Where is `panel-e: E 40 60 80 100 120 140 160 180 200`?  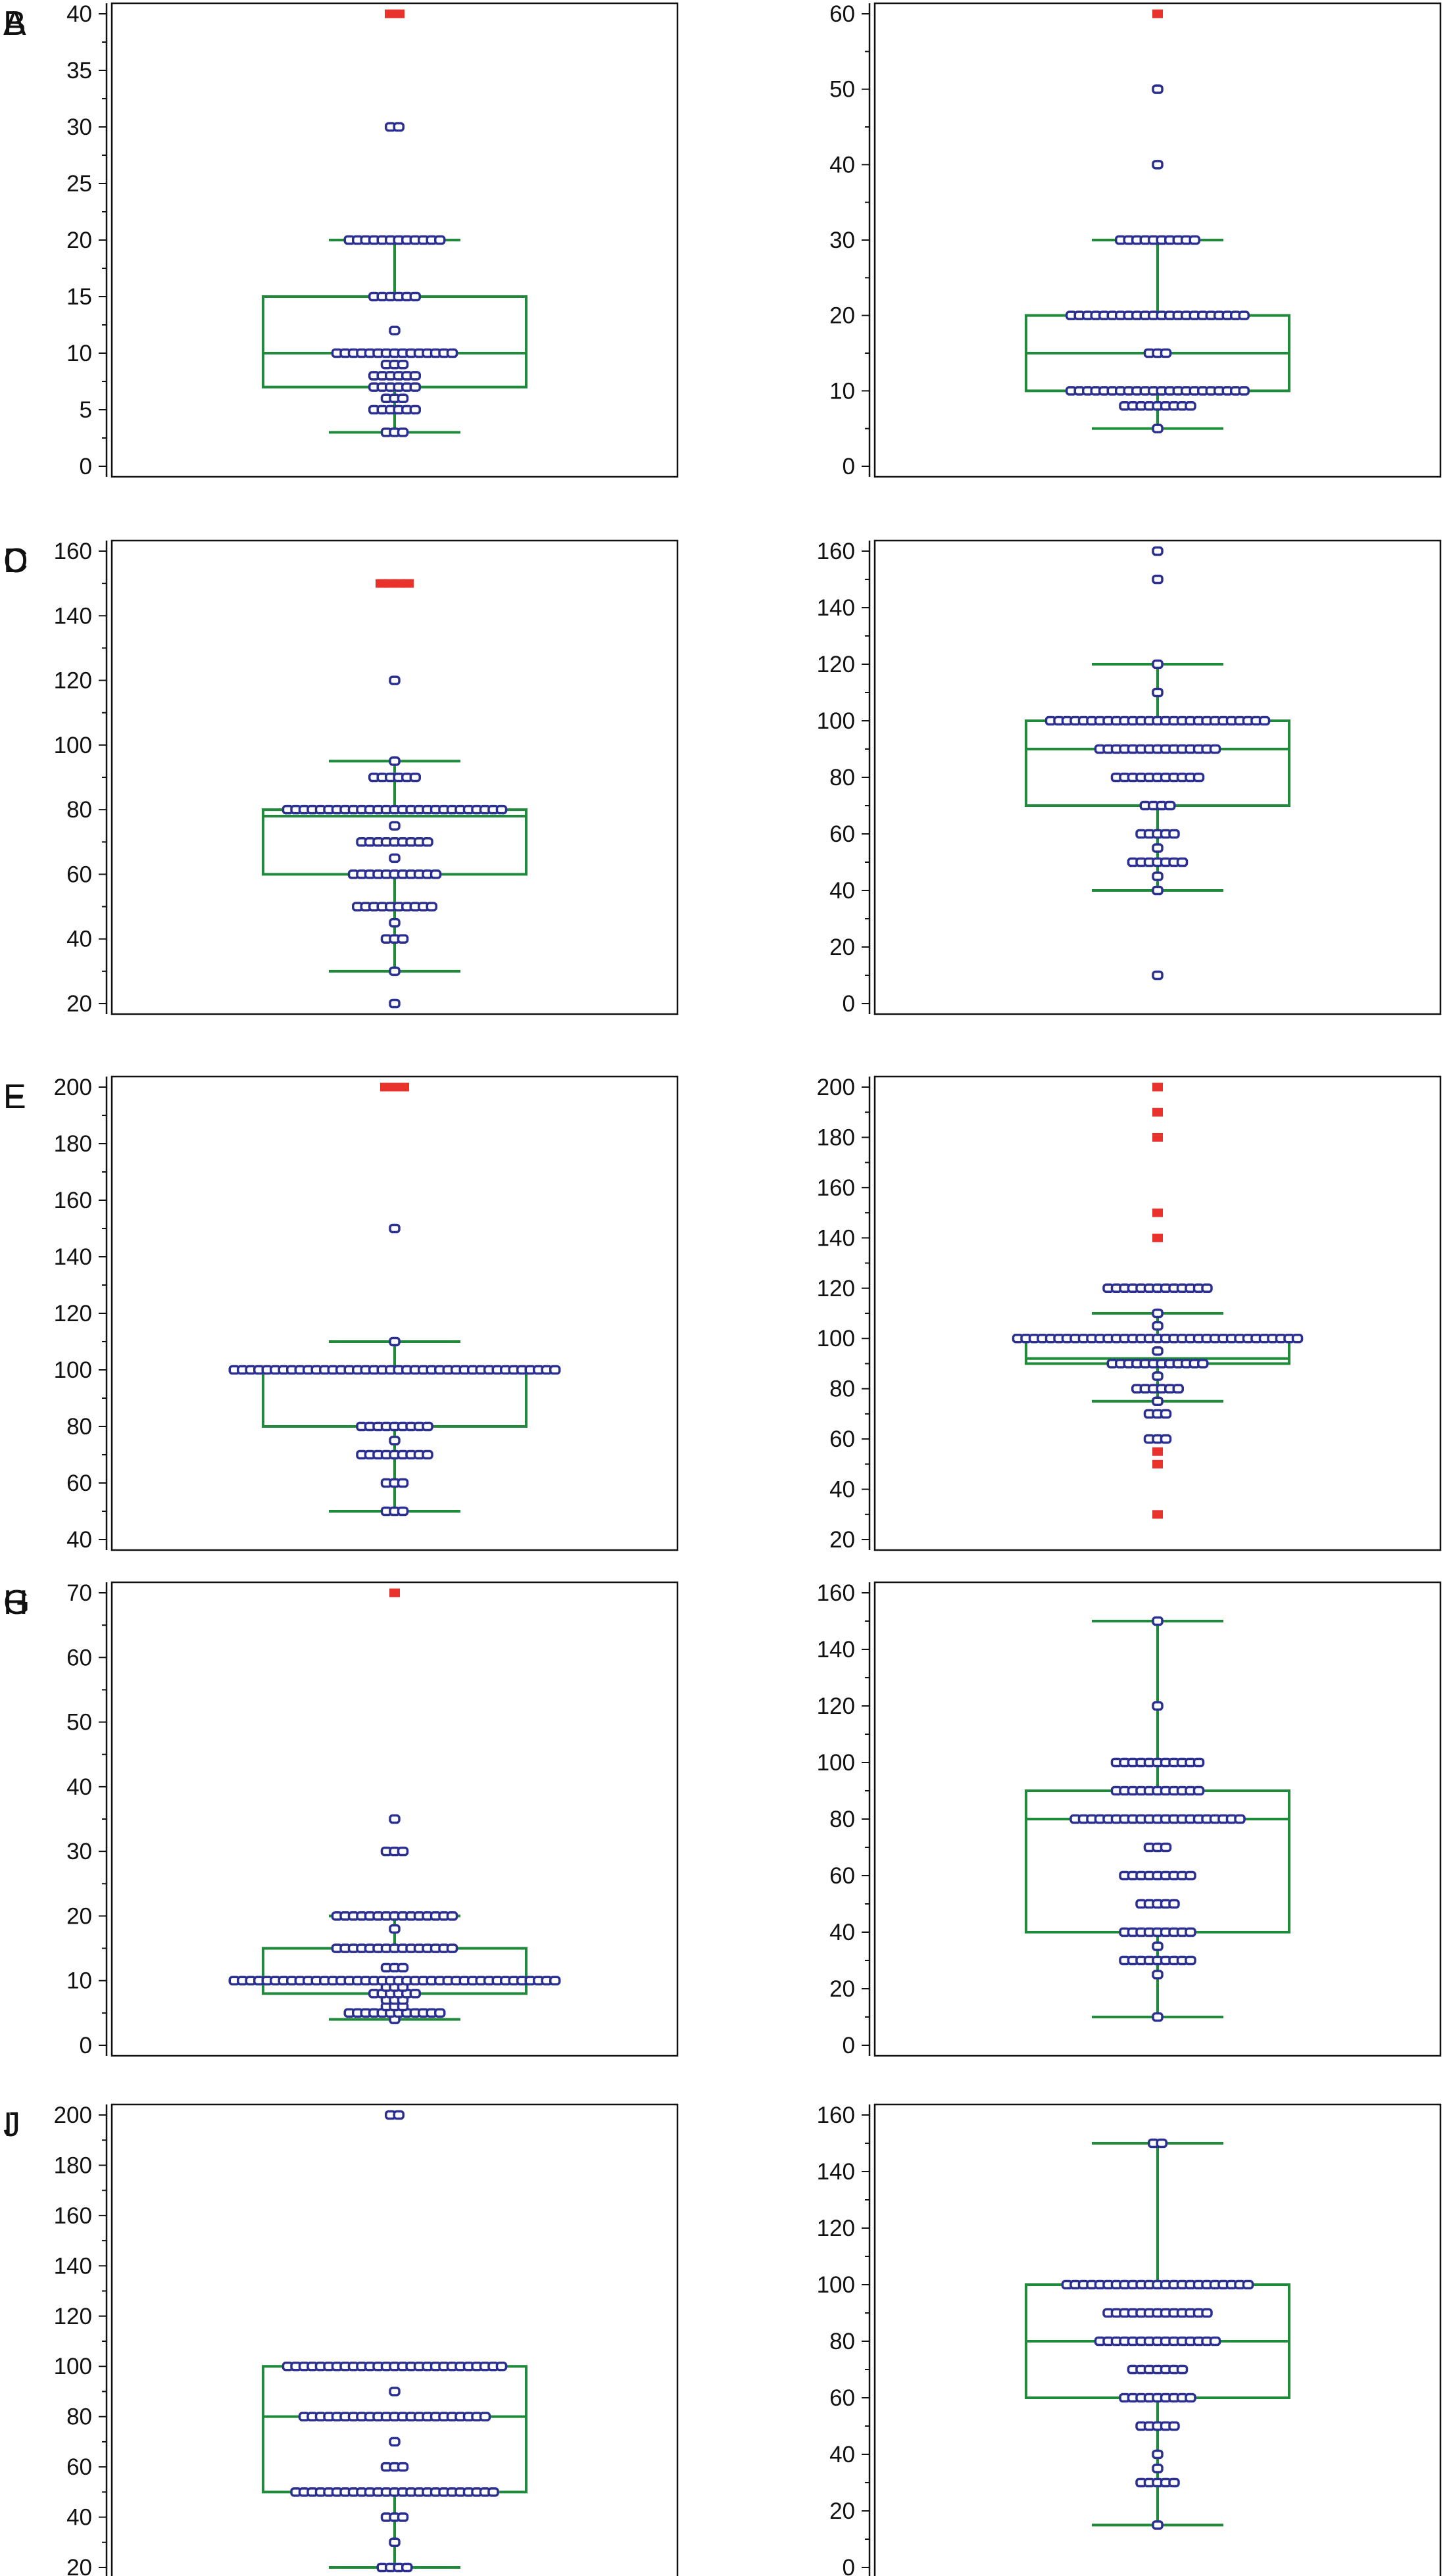 panel-e: E 40 60 80 100 120 140 160 180 200 is located at coordinates (341, 1314).